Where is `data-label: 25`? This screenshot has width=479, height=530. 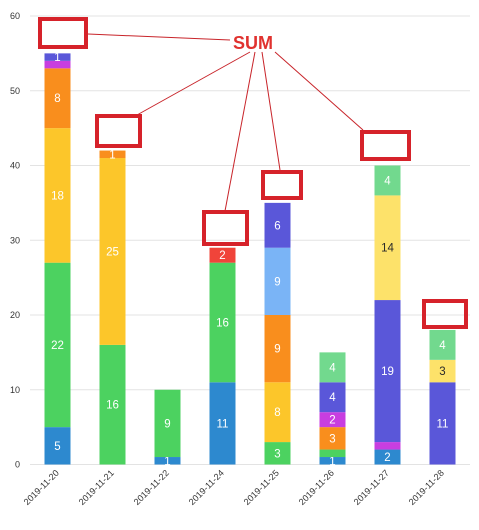
data-label: 25 is located at coordinates (112, 252).